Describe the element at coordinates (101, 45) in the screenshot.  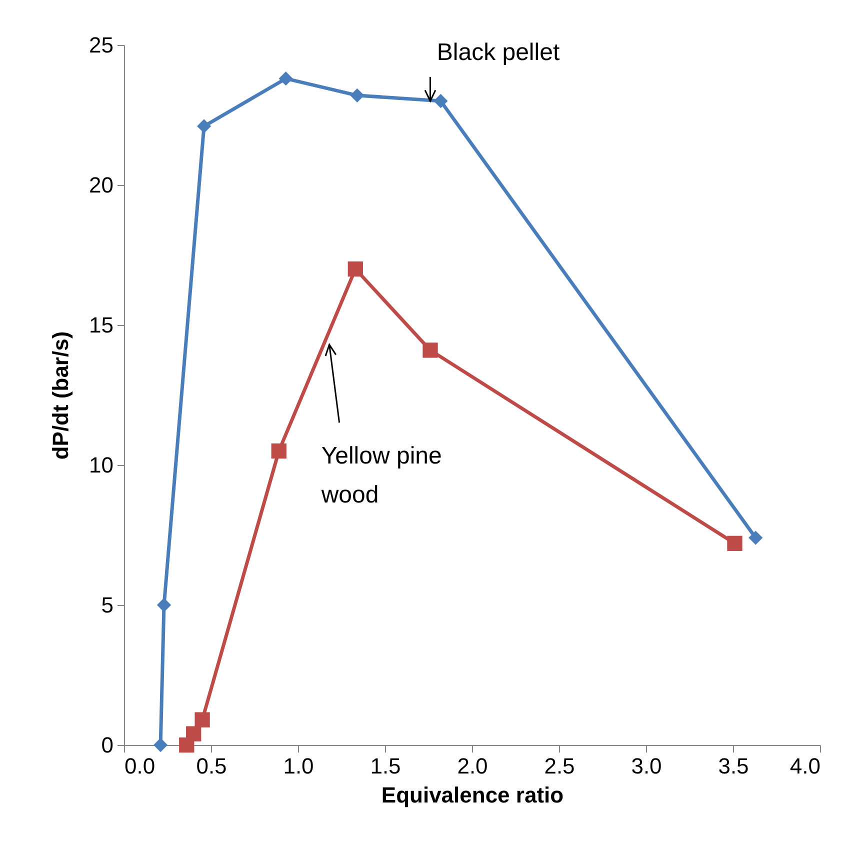
I see `y-tick-label: 25` at that location.